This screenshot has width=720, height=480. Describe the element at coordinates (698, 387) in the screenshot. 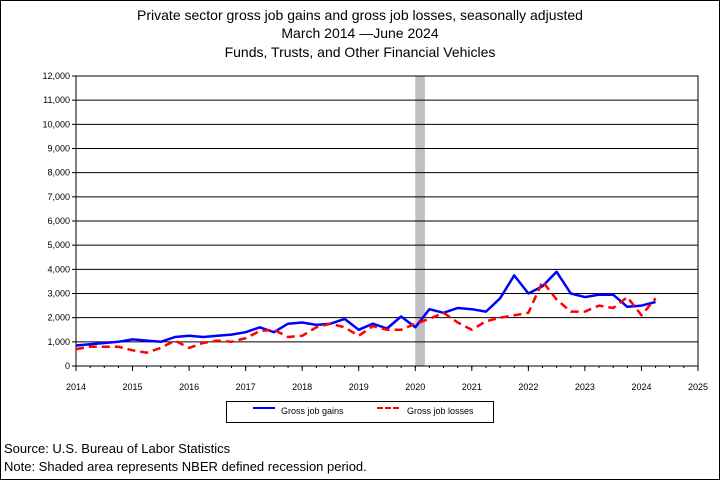

I see `x-tick-label: 2025` at that location.